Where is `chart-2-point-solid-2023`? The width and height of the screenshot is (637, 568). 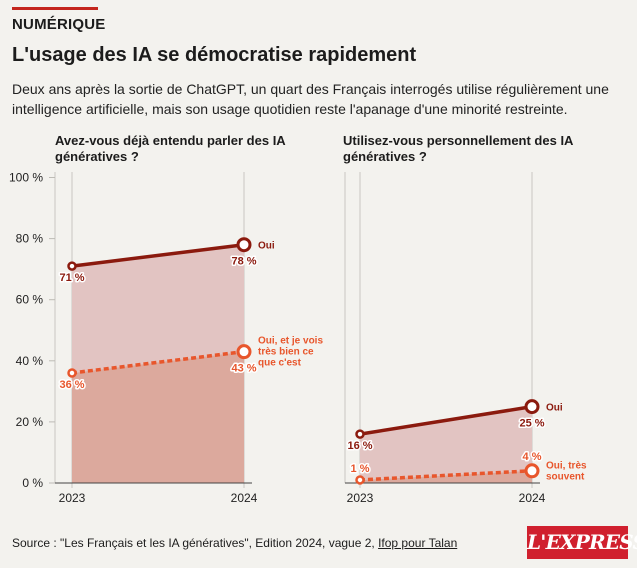 chart-2-point-solid-2023 is located at coordinates (360, 434).